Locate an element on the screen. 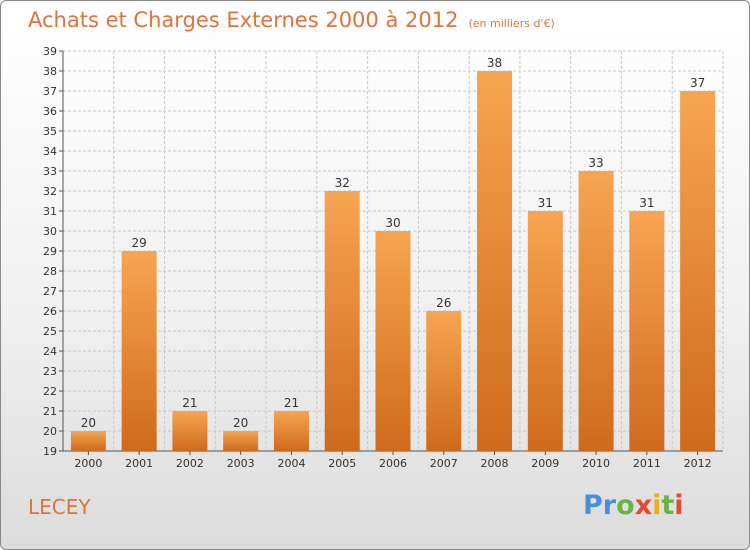 This screenshot has width=750, height=550. y-tick-label: 29 is located at coordinates (50, 251).